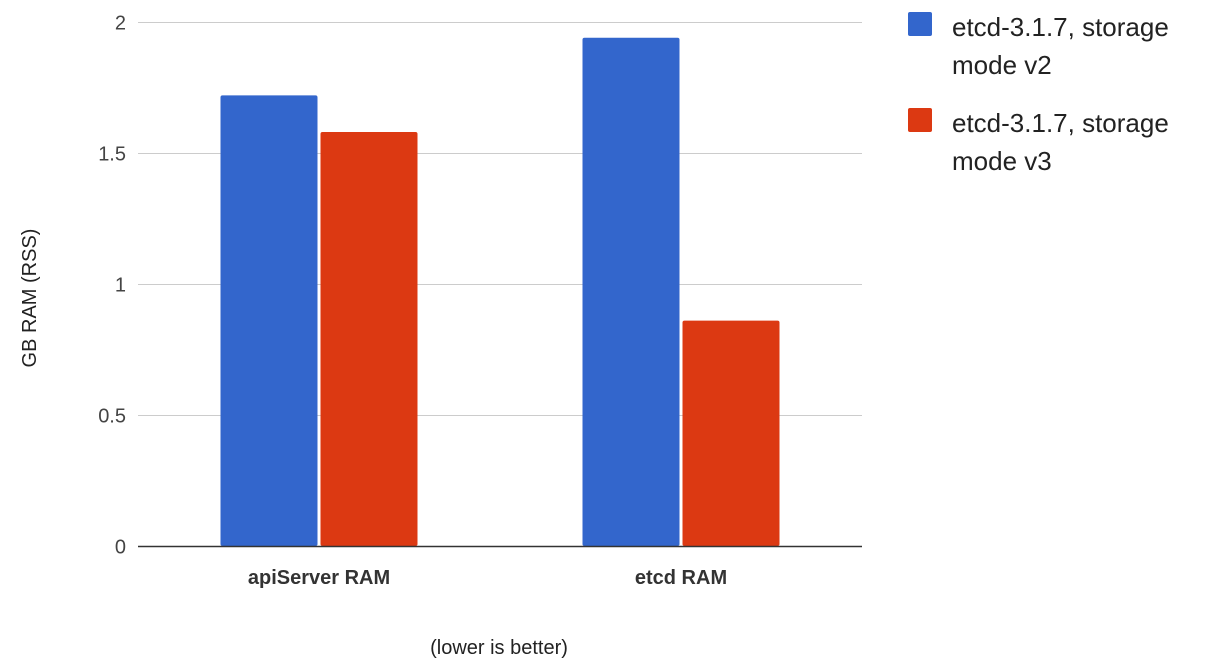 This screenshot has width=1210, height=661. What do you see at coordinates (731, 433) in the screenshot?
I see `bar-2-etcd-ram` at bounding box center [731, 433].